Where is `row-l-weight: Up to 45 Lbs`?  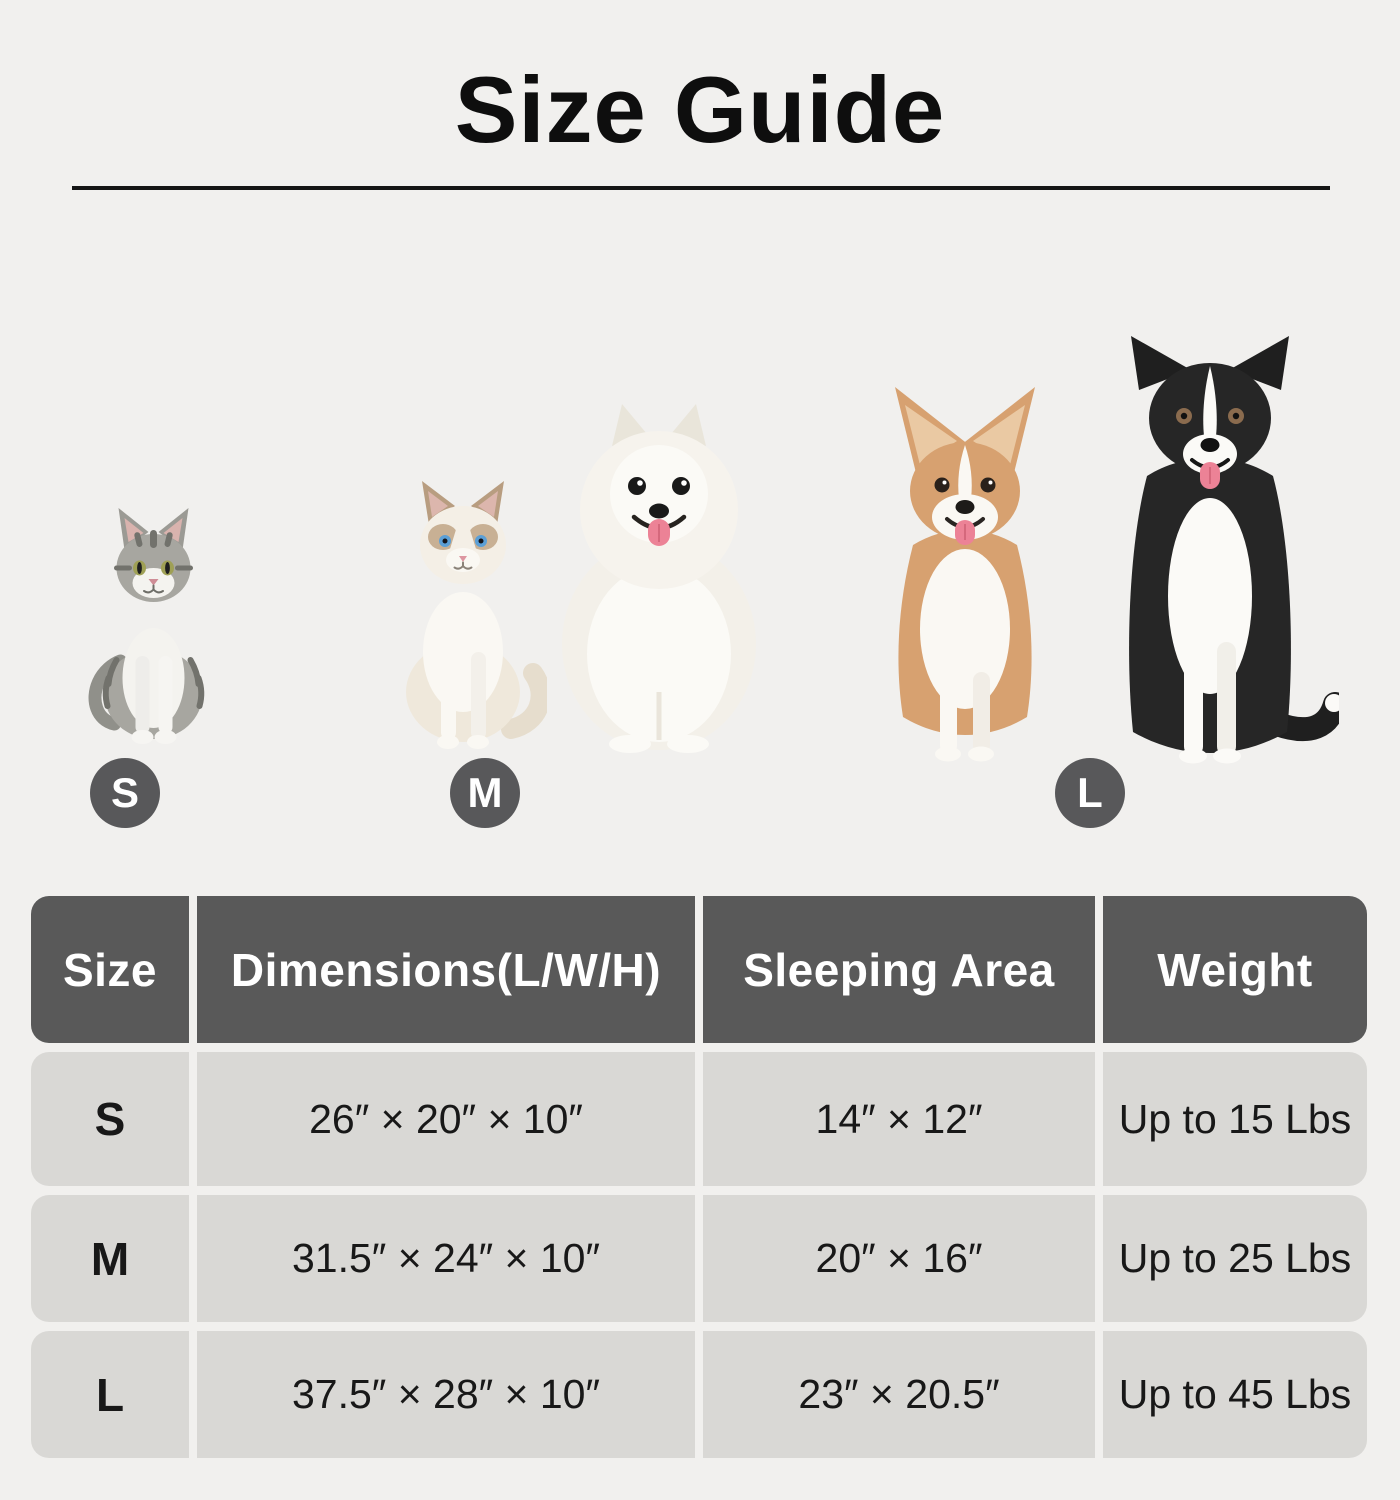 row-l-weight: Up to 45 Lbs is located at coordinates (1235, 1394).